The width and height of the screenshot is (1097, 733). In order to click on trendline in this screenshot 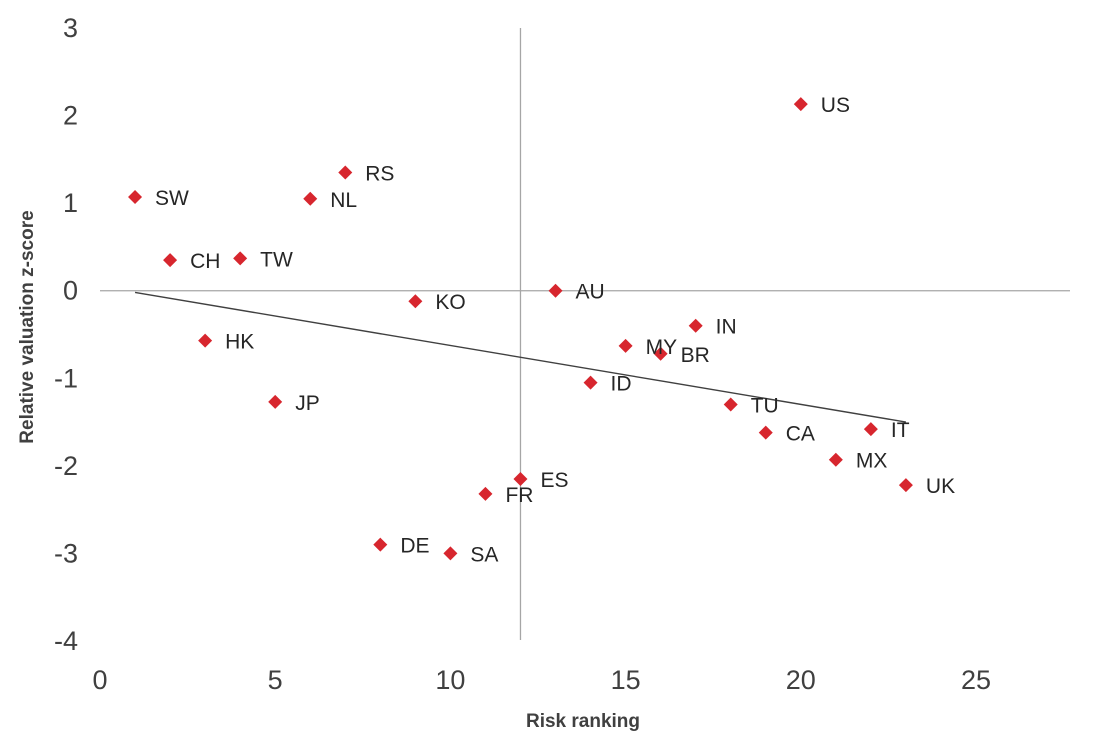, I will do `click(520, 357)`.